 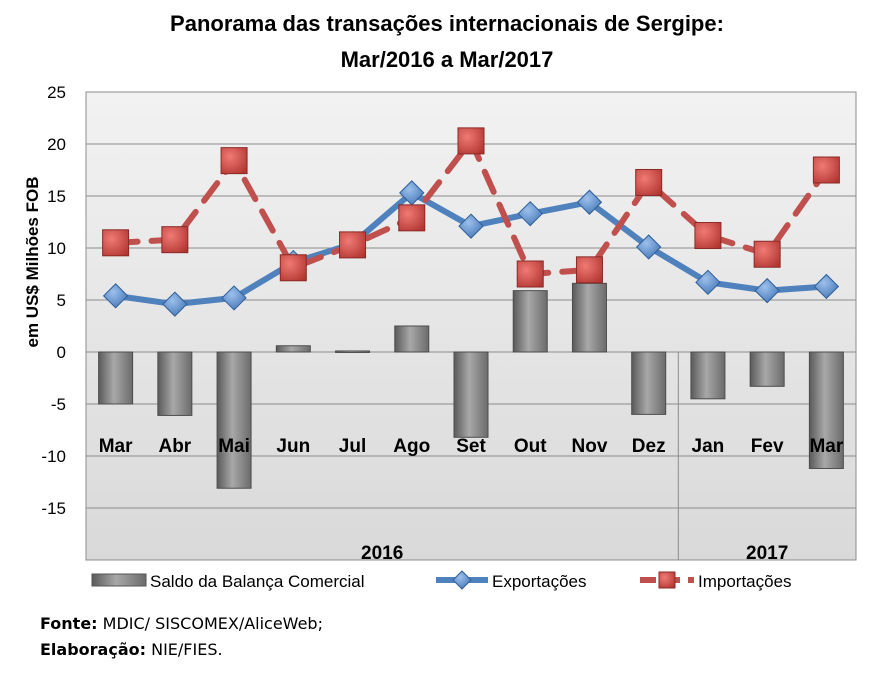 What do you see at coordinates (174, 446) in the screenshot?
I see `category-label: Abr` at bounding box center [174, 446].